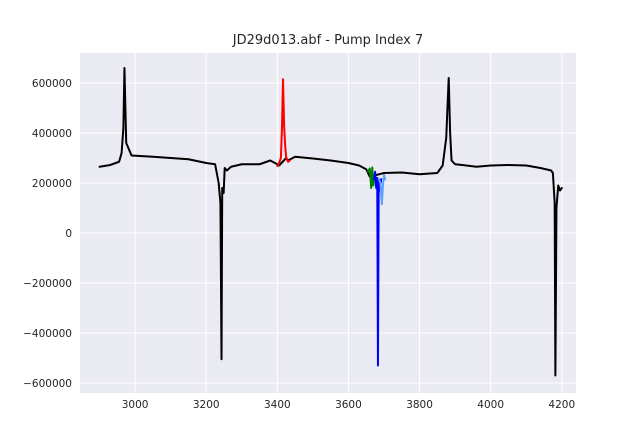 The height and width of the screenshot is (440, 640). Describe the element at coordinates (327, 40) in the screenshot. I see `chart-title: JD29d013.abf - Pump Index 7` at that location.